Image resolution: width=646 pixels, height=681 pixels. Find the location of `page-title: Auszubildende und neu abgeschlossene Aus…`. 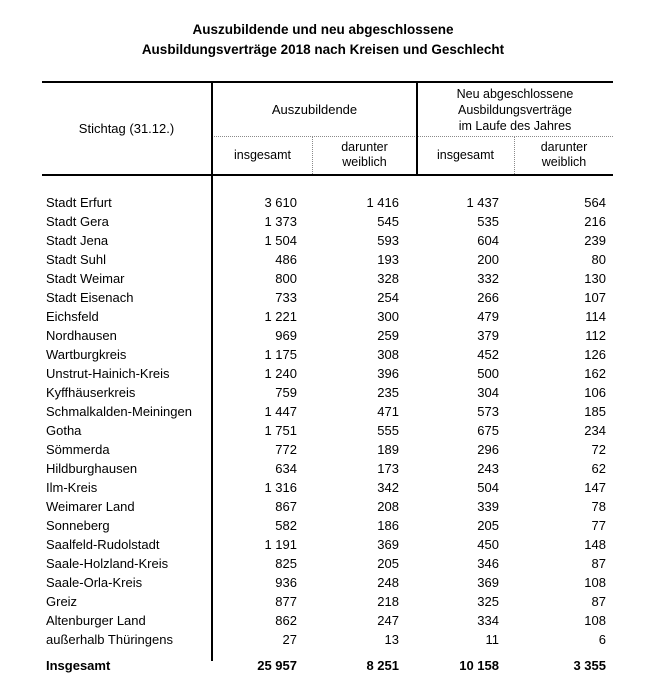

page-title: Auszubildende und neu abgeschlossene Aus… is located at coordinates (323, 39).